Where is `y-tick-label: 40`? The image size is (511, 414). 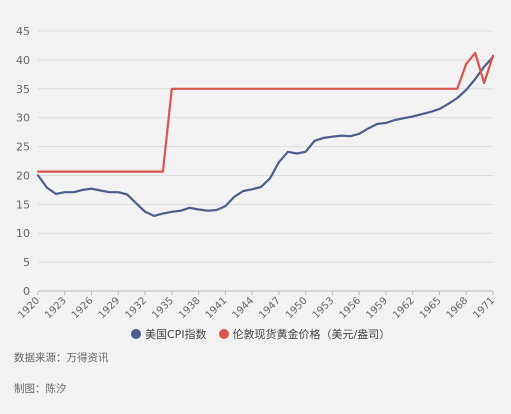
y-tick-label: 40 is located at coordinates (23, 60).